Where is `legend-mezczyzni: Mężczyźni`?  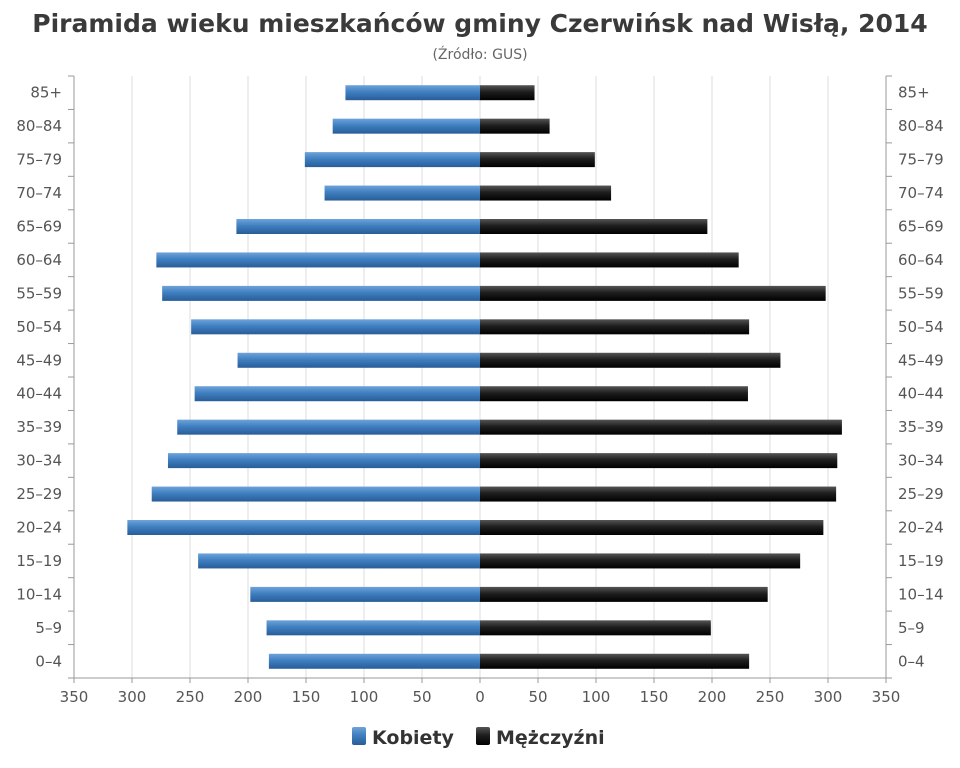
legend-mezczyzni: Mężczyźni is located at coordinates (540, 738).